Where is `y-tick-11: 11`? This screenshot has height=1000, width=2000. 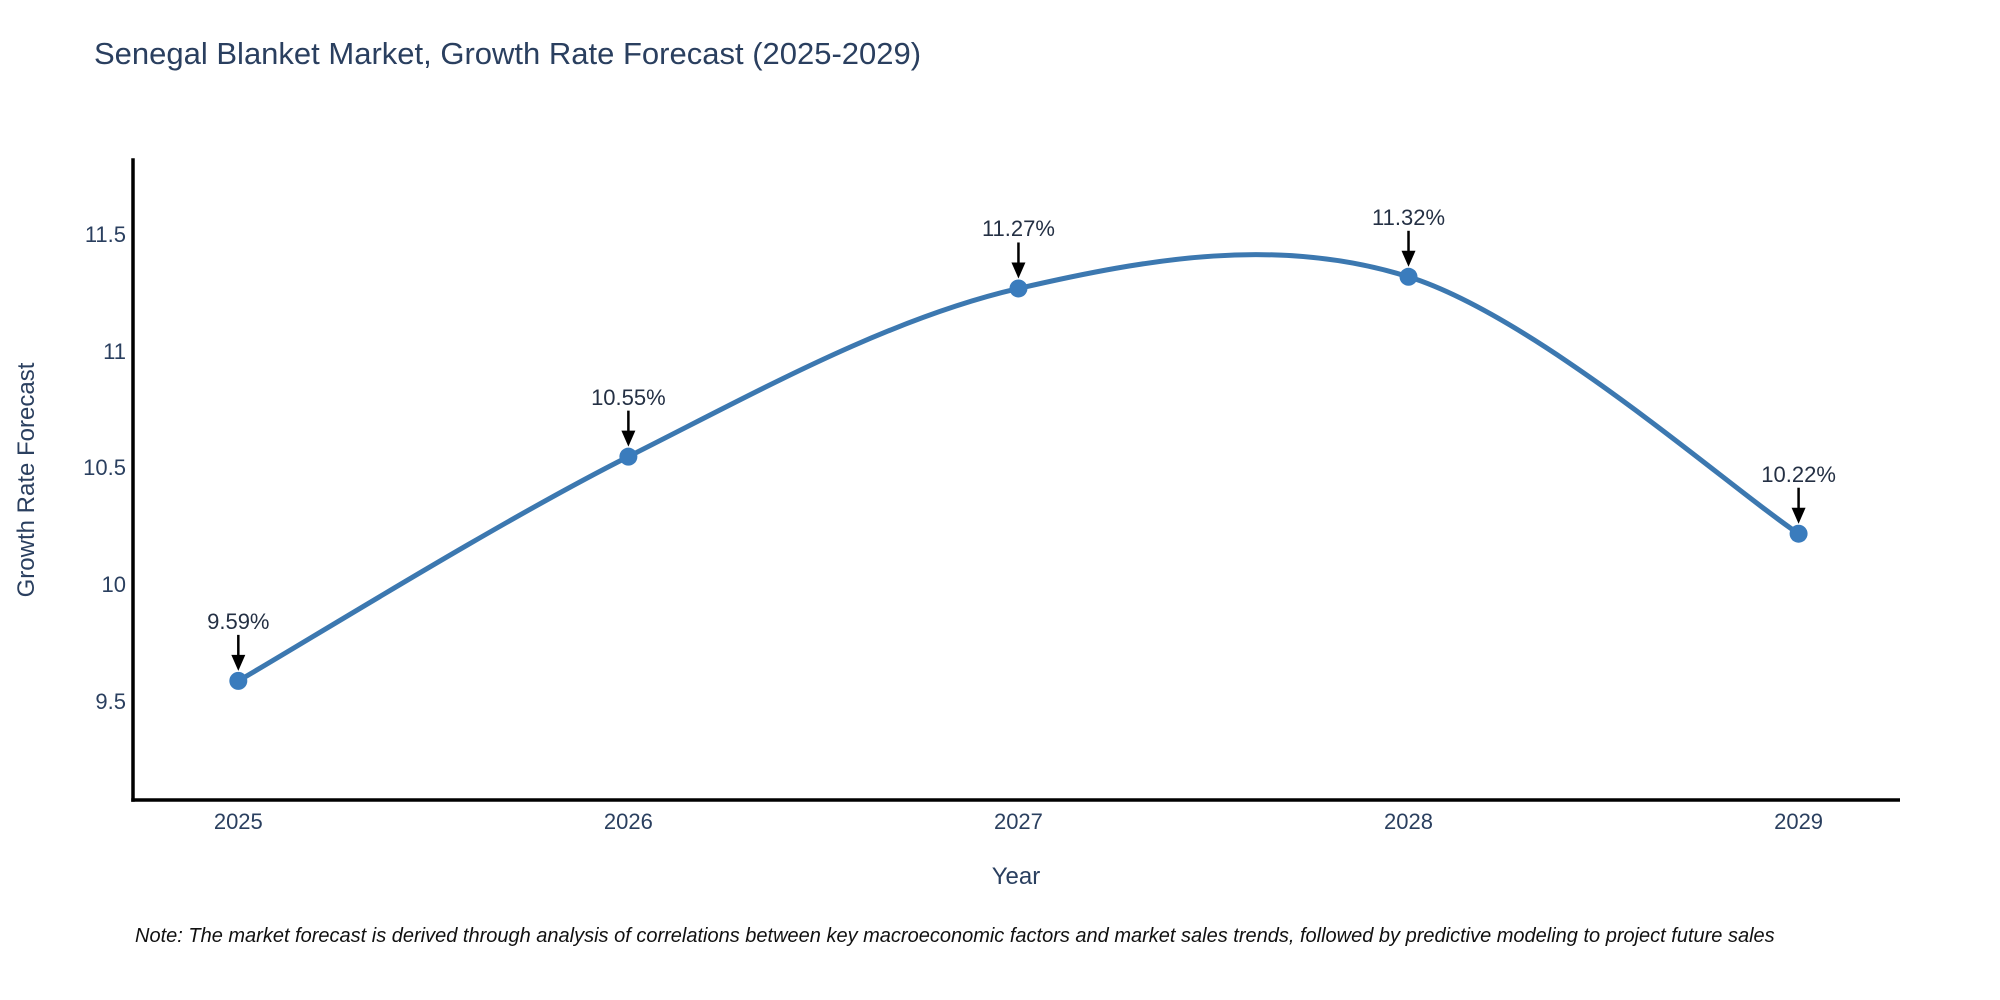
y-tick-11: 11 is located at coordinates (114, 351).